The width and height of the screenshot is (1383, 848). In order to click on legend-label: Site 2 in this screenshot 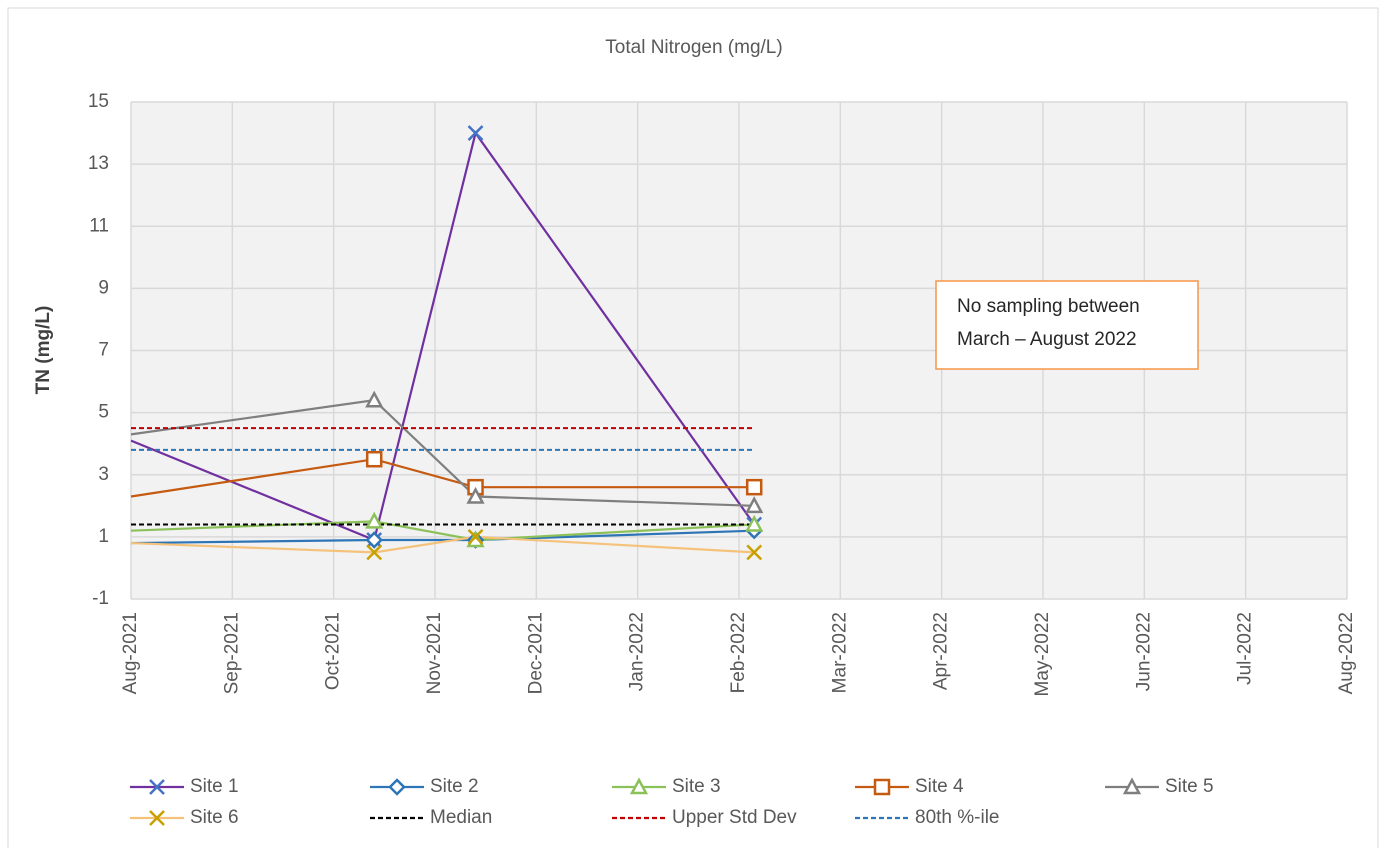, I will do `click(454, 786)`.